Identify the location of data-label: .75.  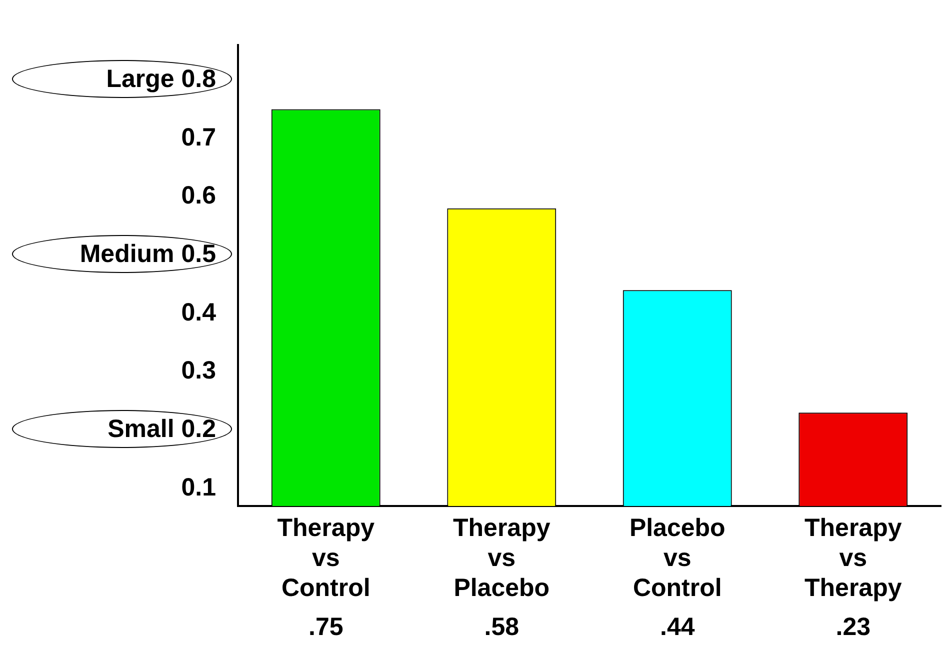
(326, 626).